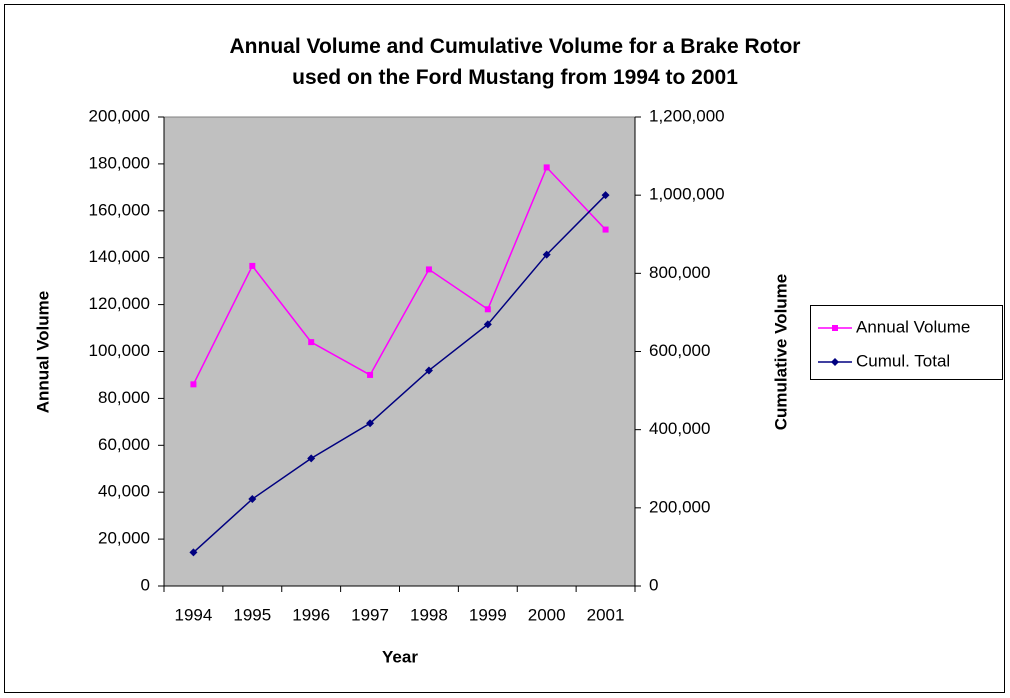 This screenshot has width=1010, height=698. Describe the element at coordinates (124, 491) in the screenshot. I see `y-tick-label: 40,000` at that location.